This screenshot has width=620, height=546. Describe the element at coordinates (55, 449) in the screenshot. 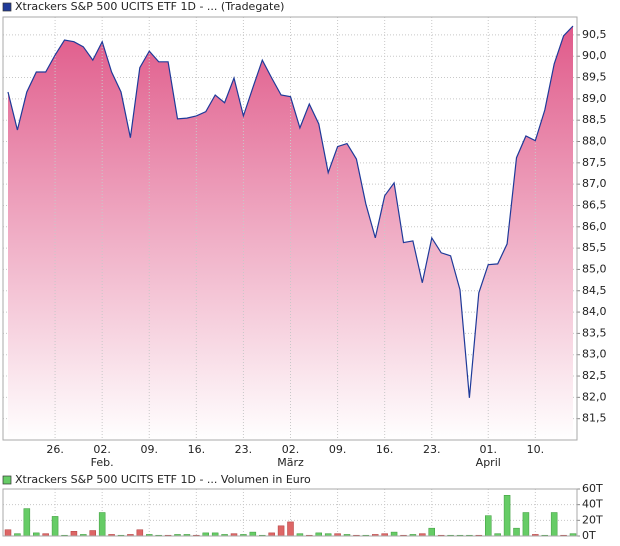

I see `x-tick-label: 26.` at that location.